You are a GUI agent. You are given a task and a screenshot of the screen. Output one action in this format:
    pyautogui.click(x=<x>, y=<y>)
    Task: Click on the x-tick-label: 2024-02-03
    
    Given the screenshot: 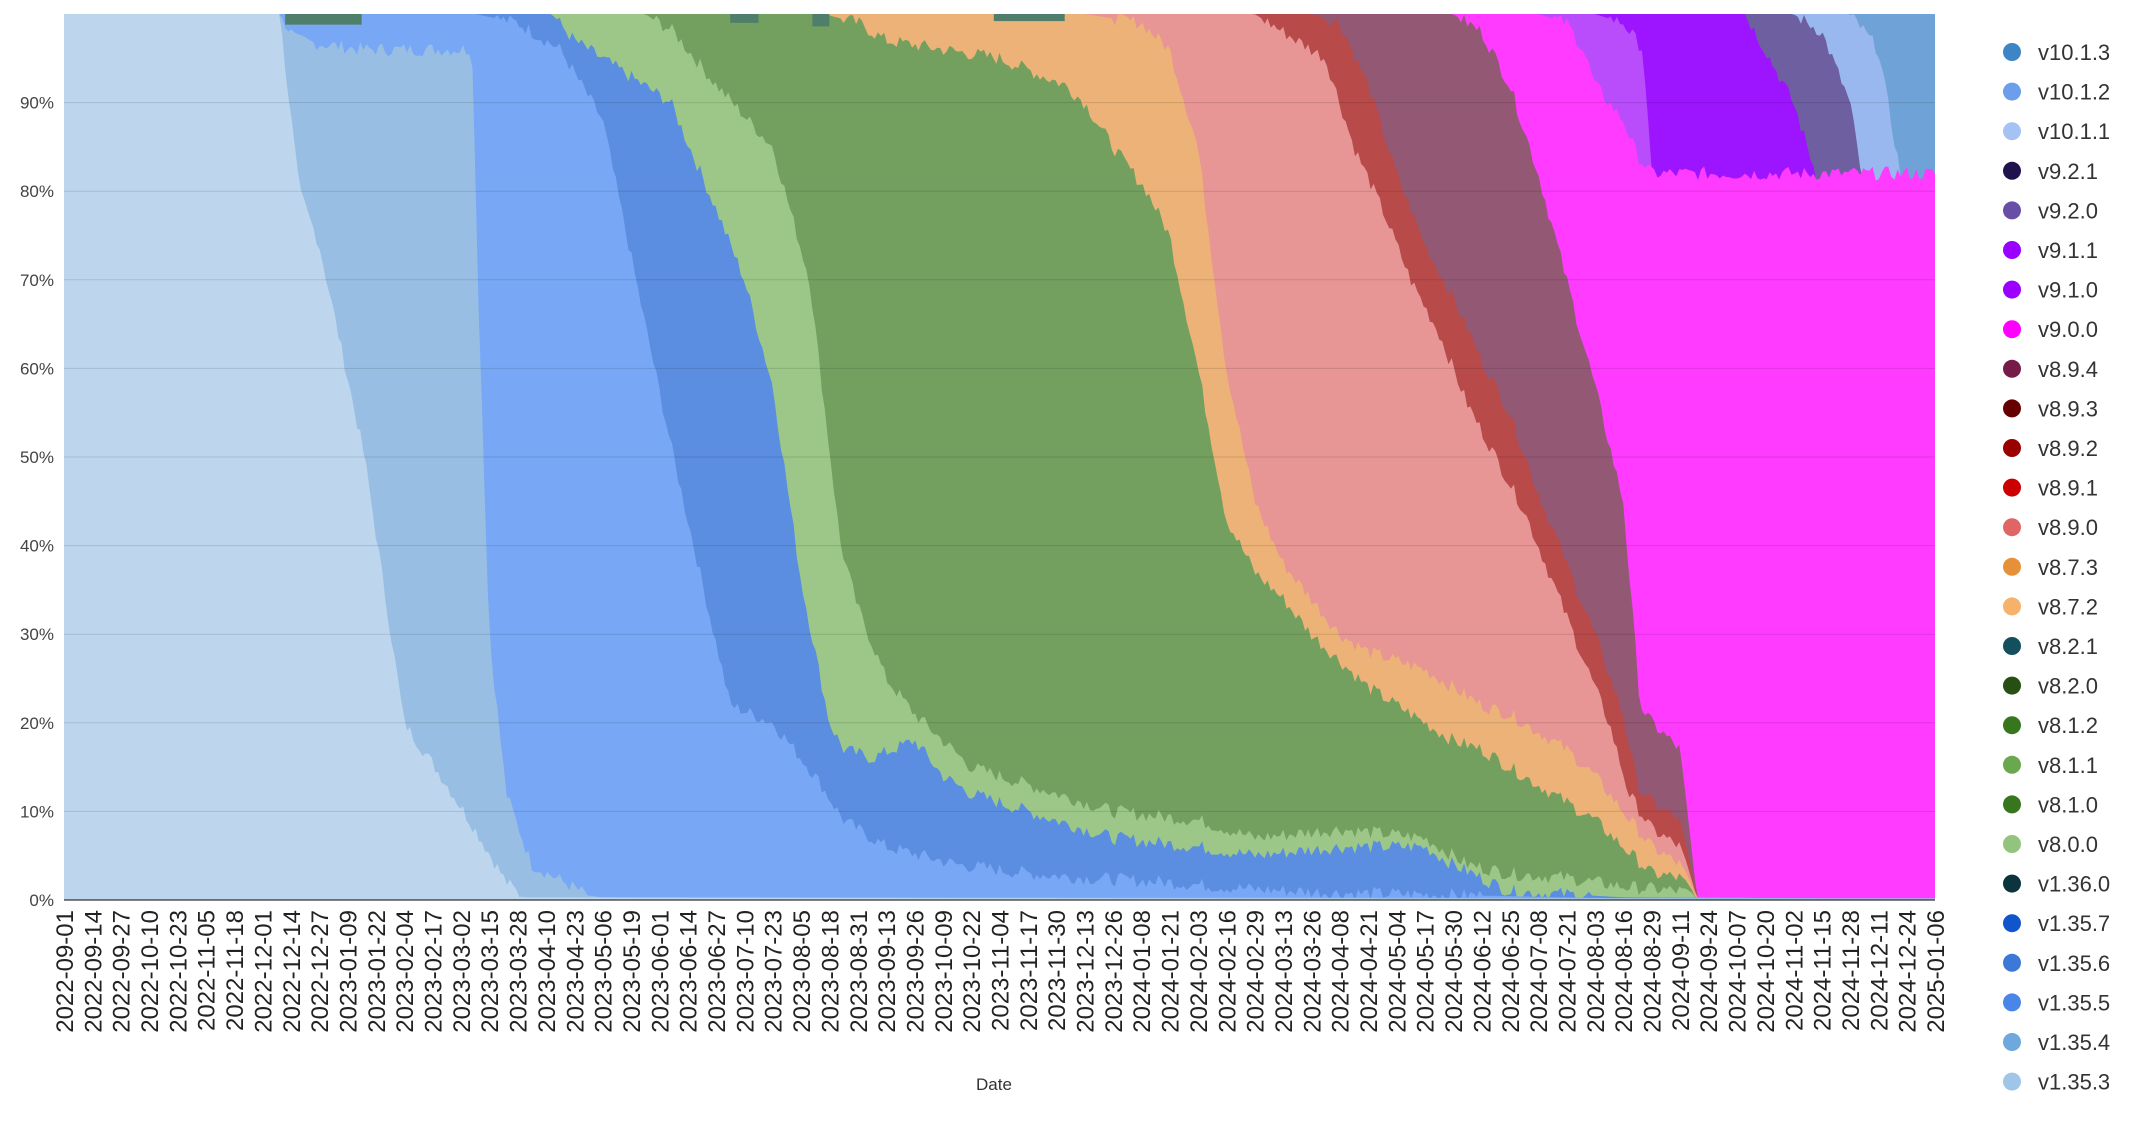 What is the action you would take?
    pyautogui.click(x=1199, y=971)
    